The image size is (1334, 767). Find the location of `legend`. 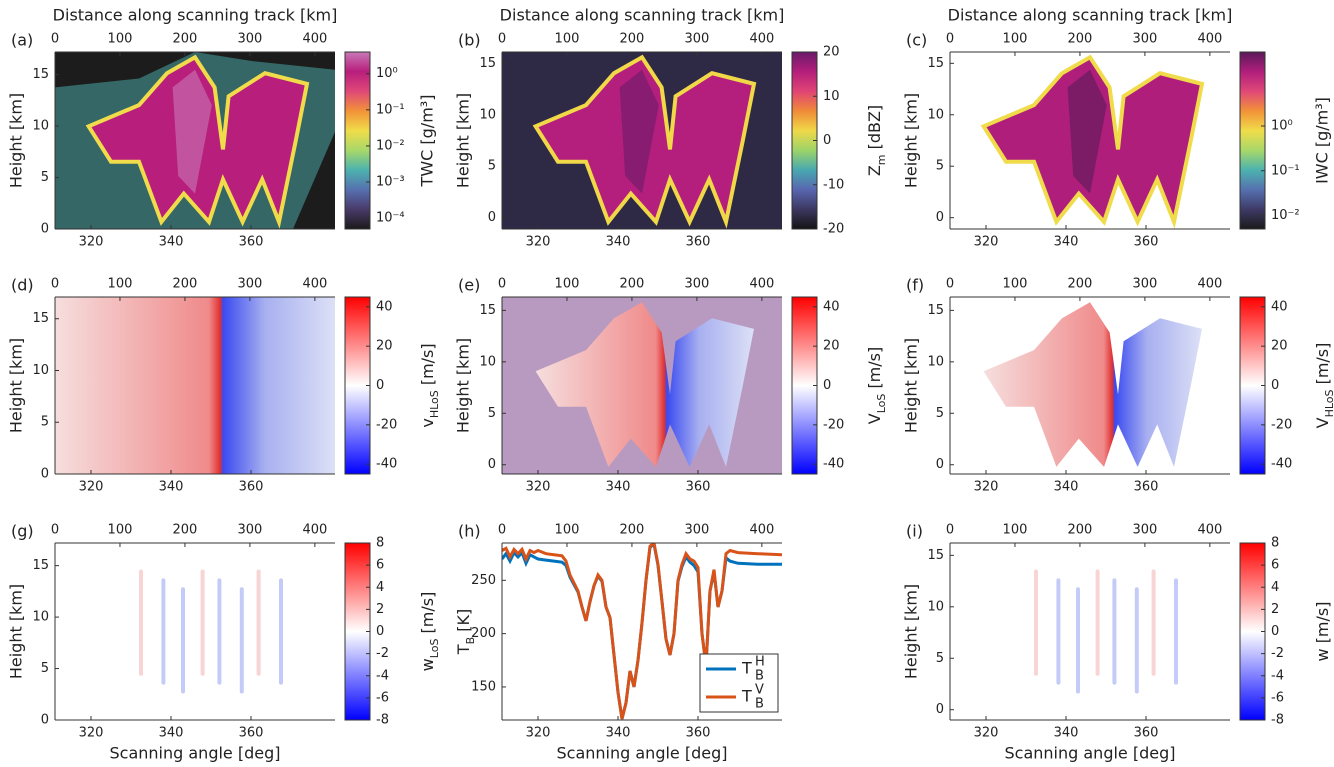

legend is located at coordinates (739, 683).